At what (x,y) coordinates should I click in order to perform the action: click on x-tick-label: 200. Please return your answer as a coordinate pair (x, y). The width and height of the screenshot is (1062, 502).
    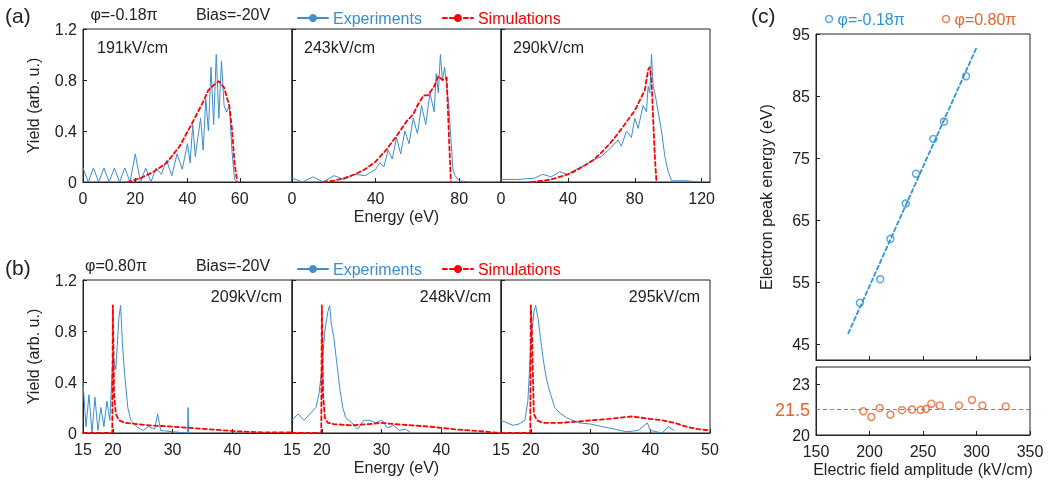
    Looking at the image, I should click on (869, 451).